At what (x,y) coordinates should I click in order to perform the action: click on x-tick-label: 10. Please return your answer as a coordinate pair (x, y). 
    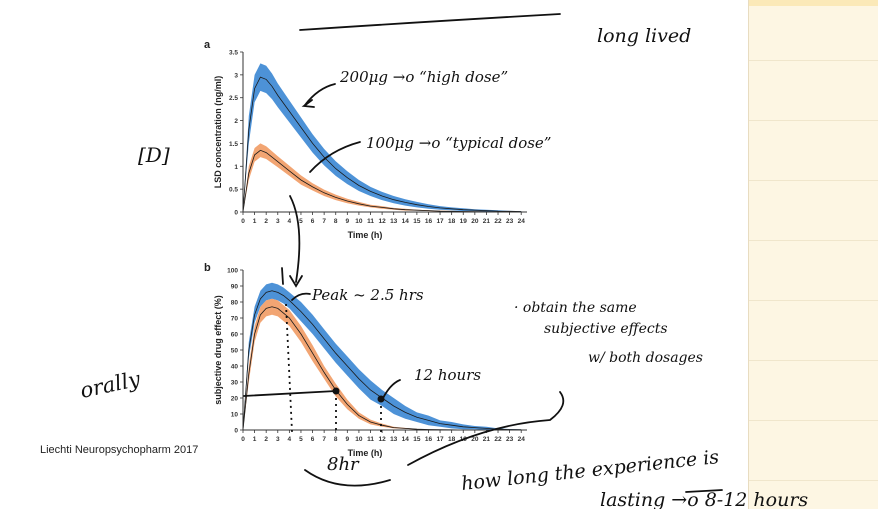
    Looking at the image, I should click on (359, 221).